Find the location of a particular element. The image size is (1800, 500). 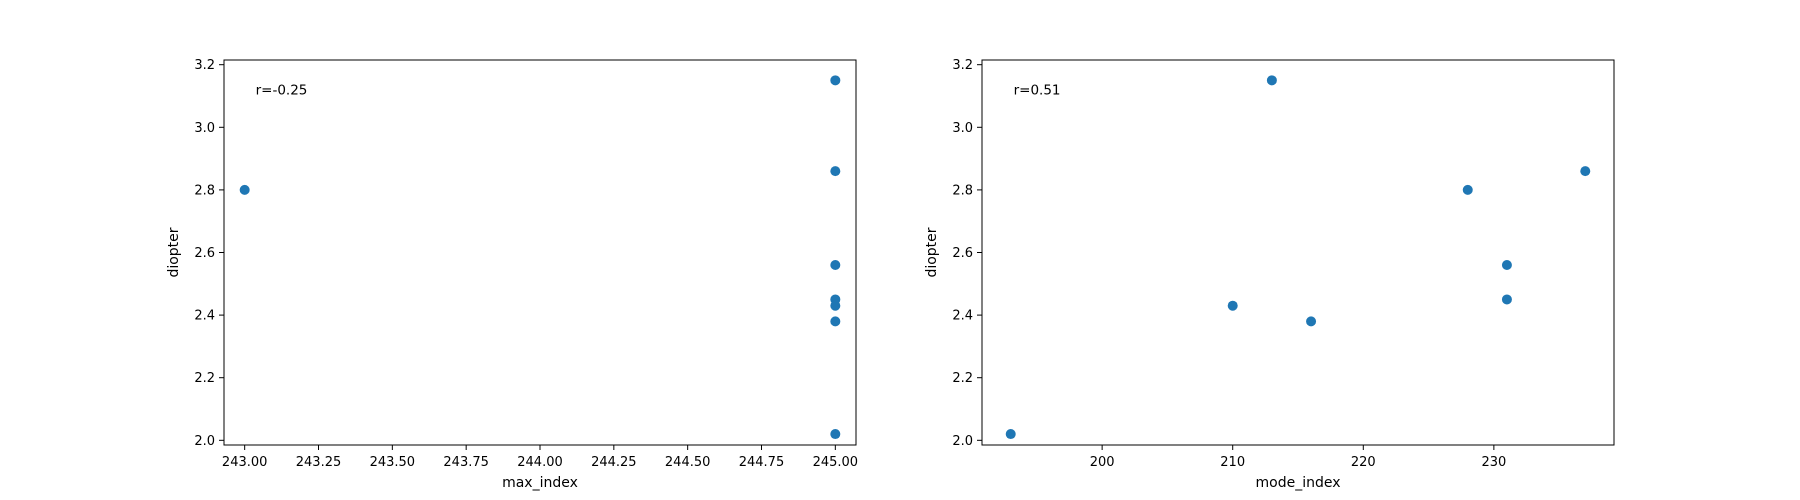

correlation-annotation: r=0.51 is located at coordinates (1037, 91).